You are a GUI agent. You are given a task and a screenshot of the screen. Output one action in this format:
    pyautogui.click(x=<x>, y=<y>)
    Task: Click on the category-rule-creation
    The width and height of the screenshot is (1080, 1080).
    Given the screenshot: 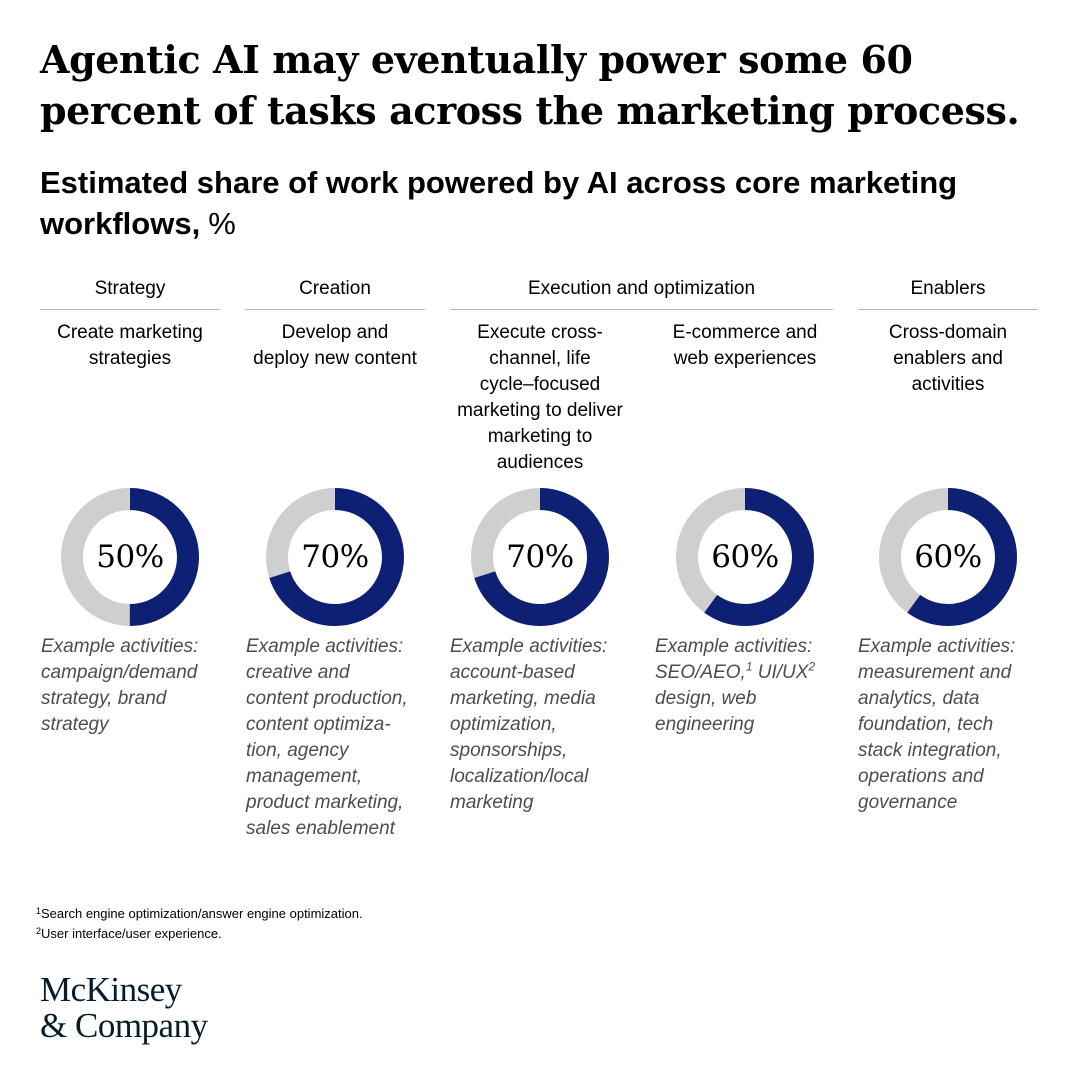 What is the action you would take?
    pyautogui.click(x=335, y=309)
    